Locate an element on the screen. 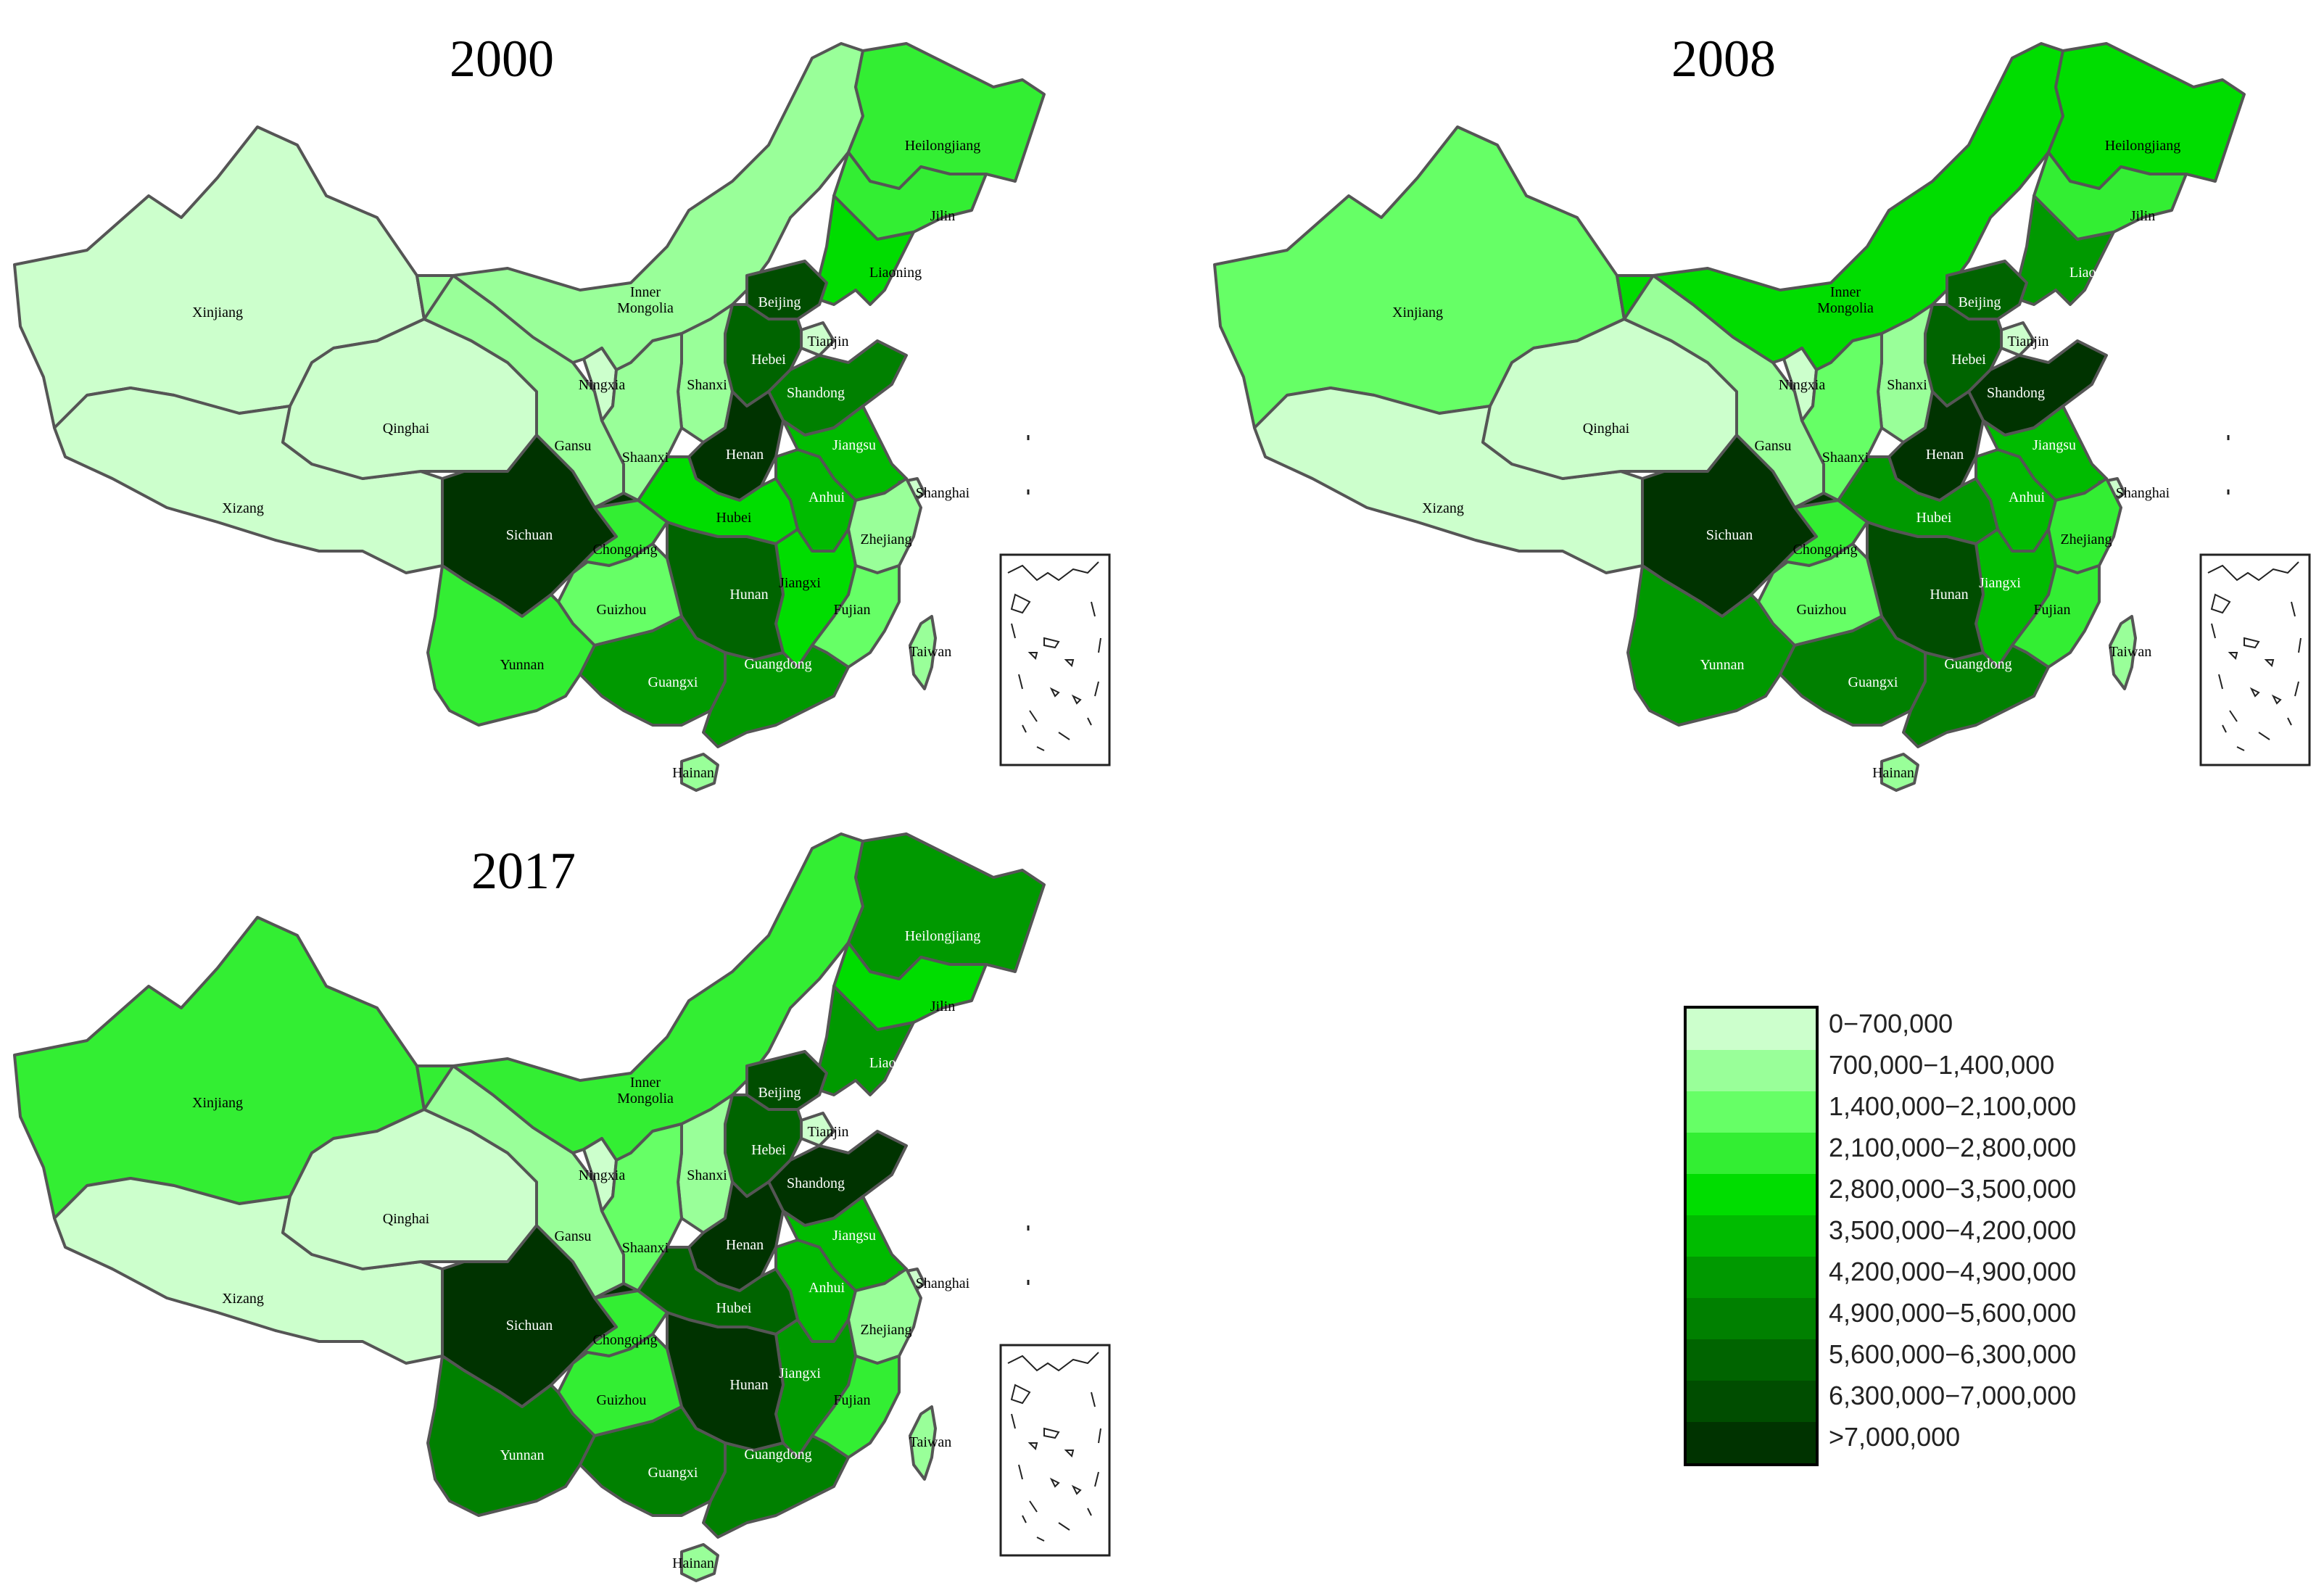 Image resolution: width=2324 pixels, height=1596 pixels. province-label-inner-mongolia: Inner Mongolia is located at coordinates (645, 1091).